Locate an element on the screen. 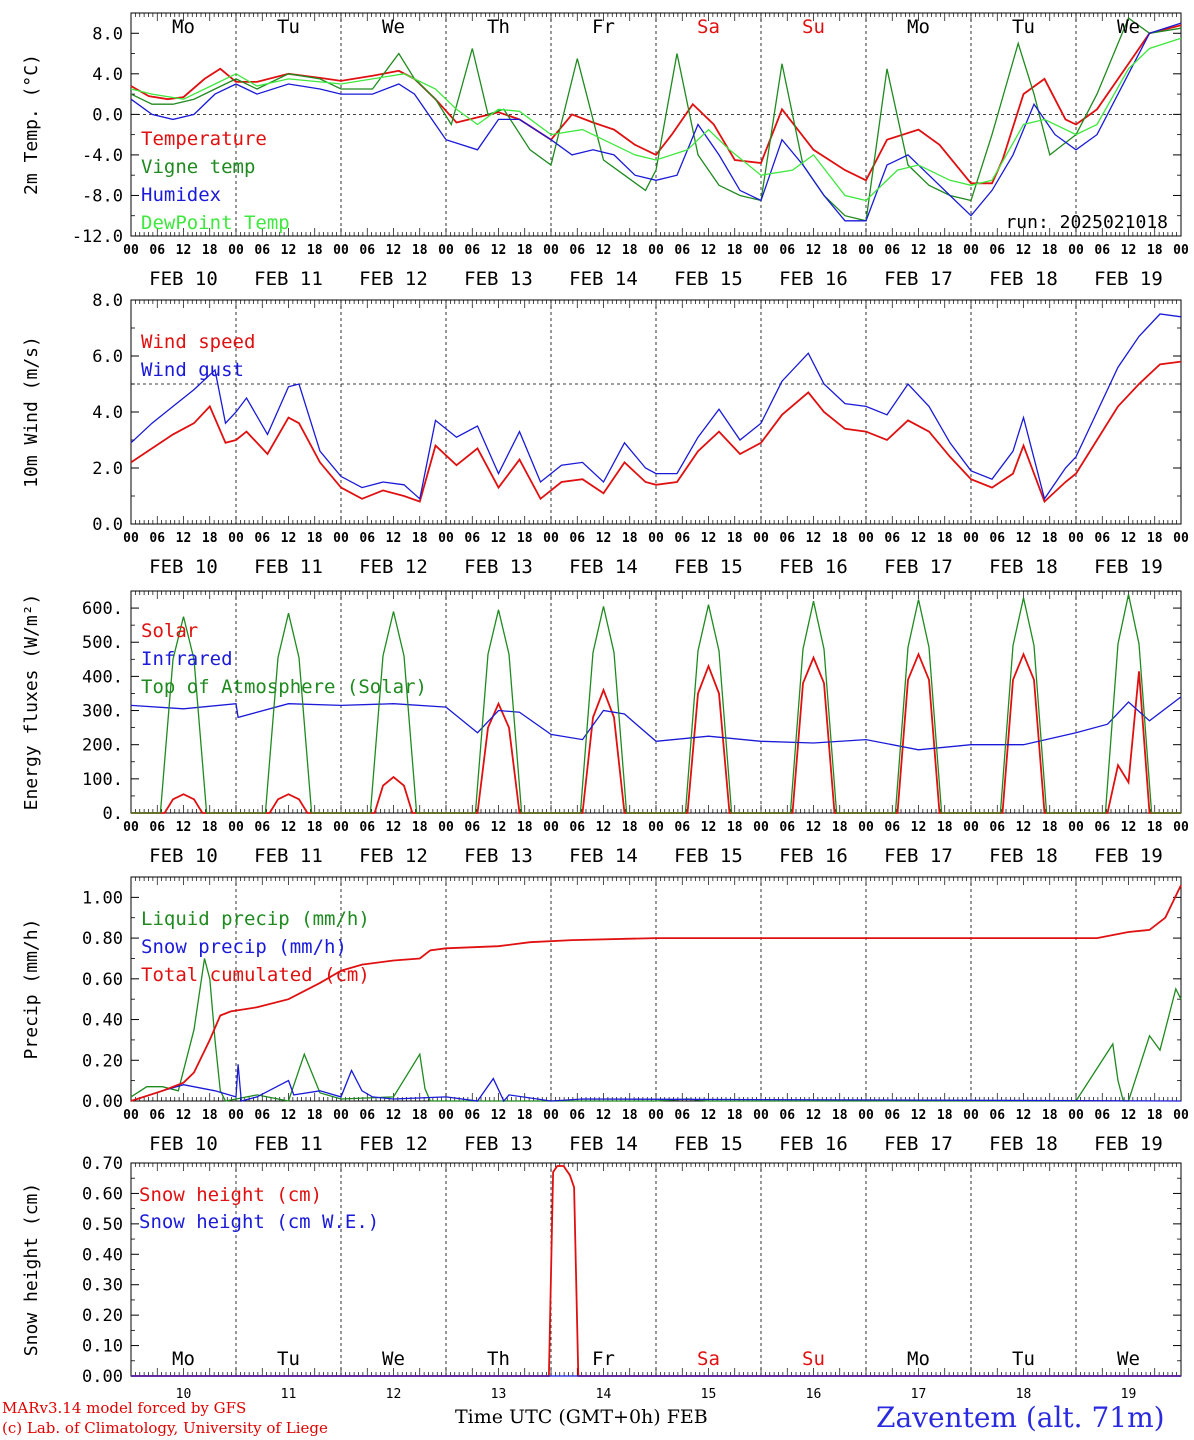 This screenshot has width=1194, height=1440. weekday-label: We is located at coordinates (1128, 27).